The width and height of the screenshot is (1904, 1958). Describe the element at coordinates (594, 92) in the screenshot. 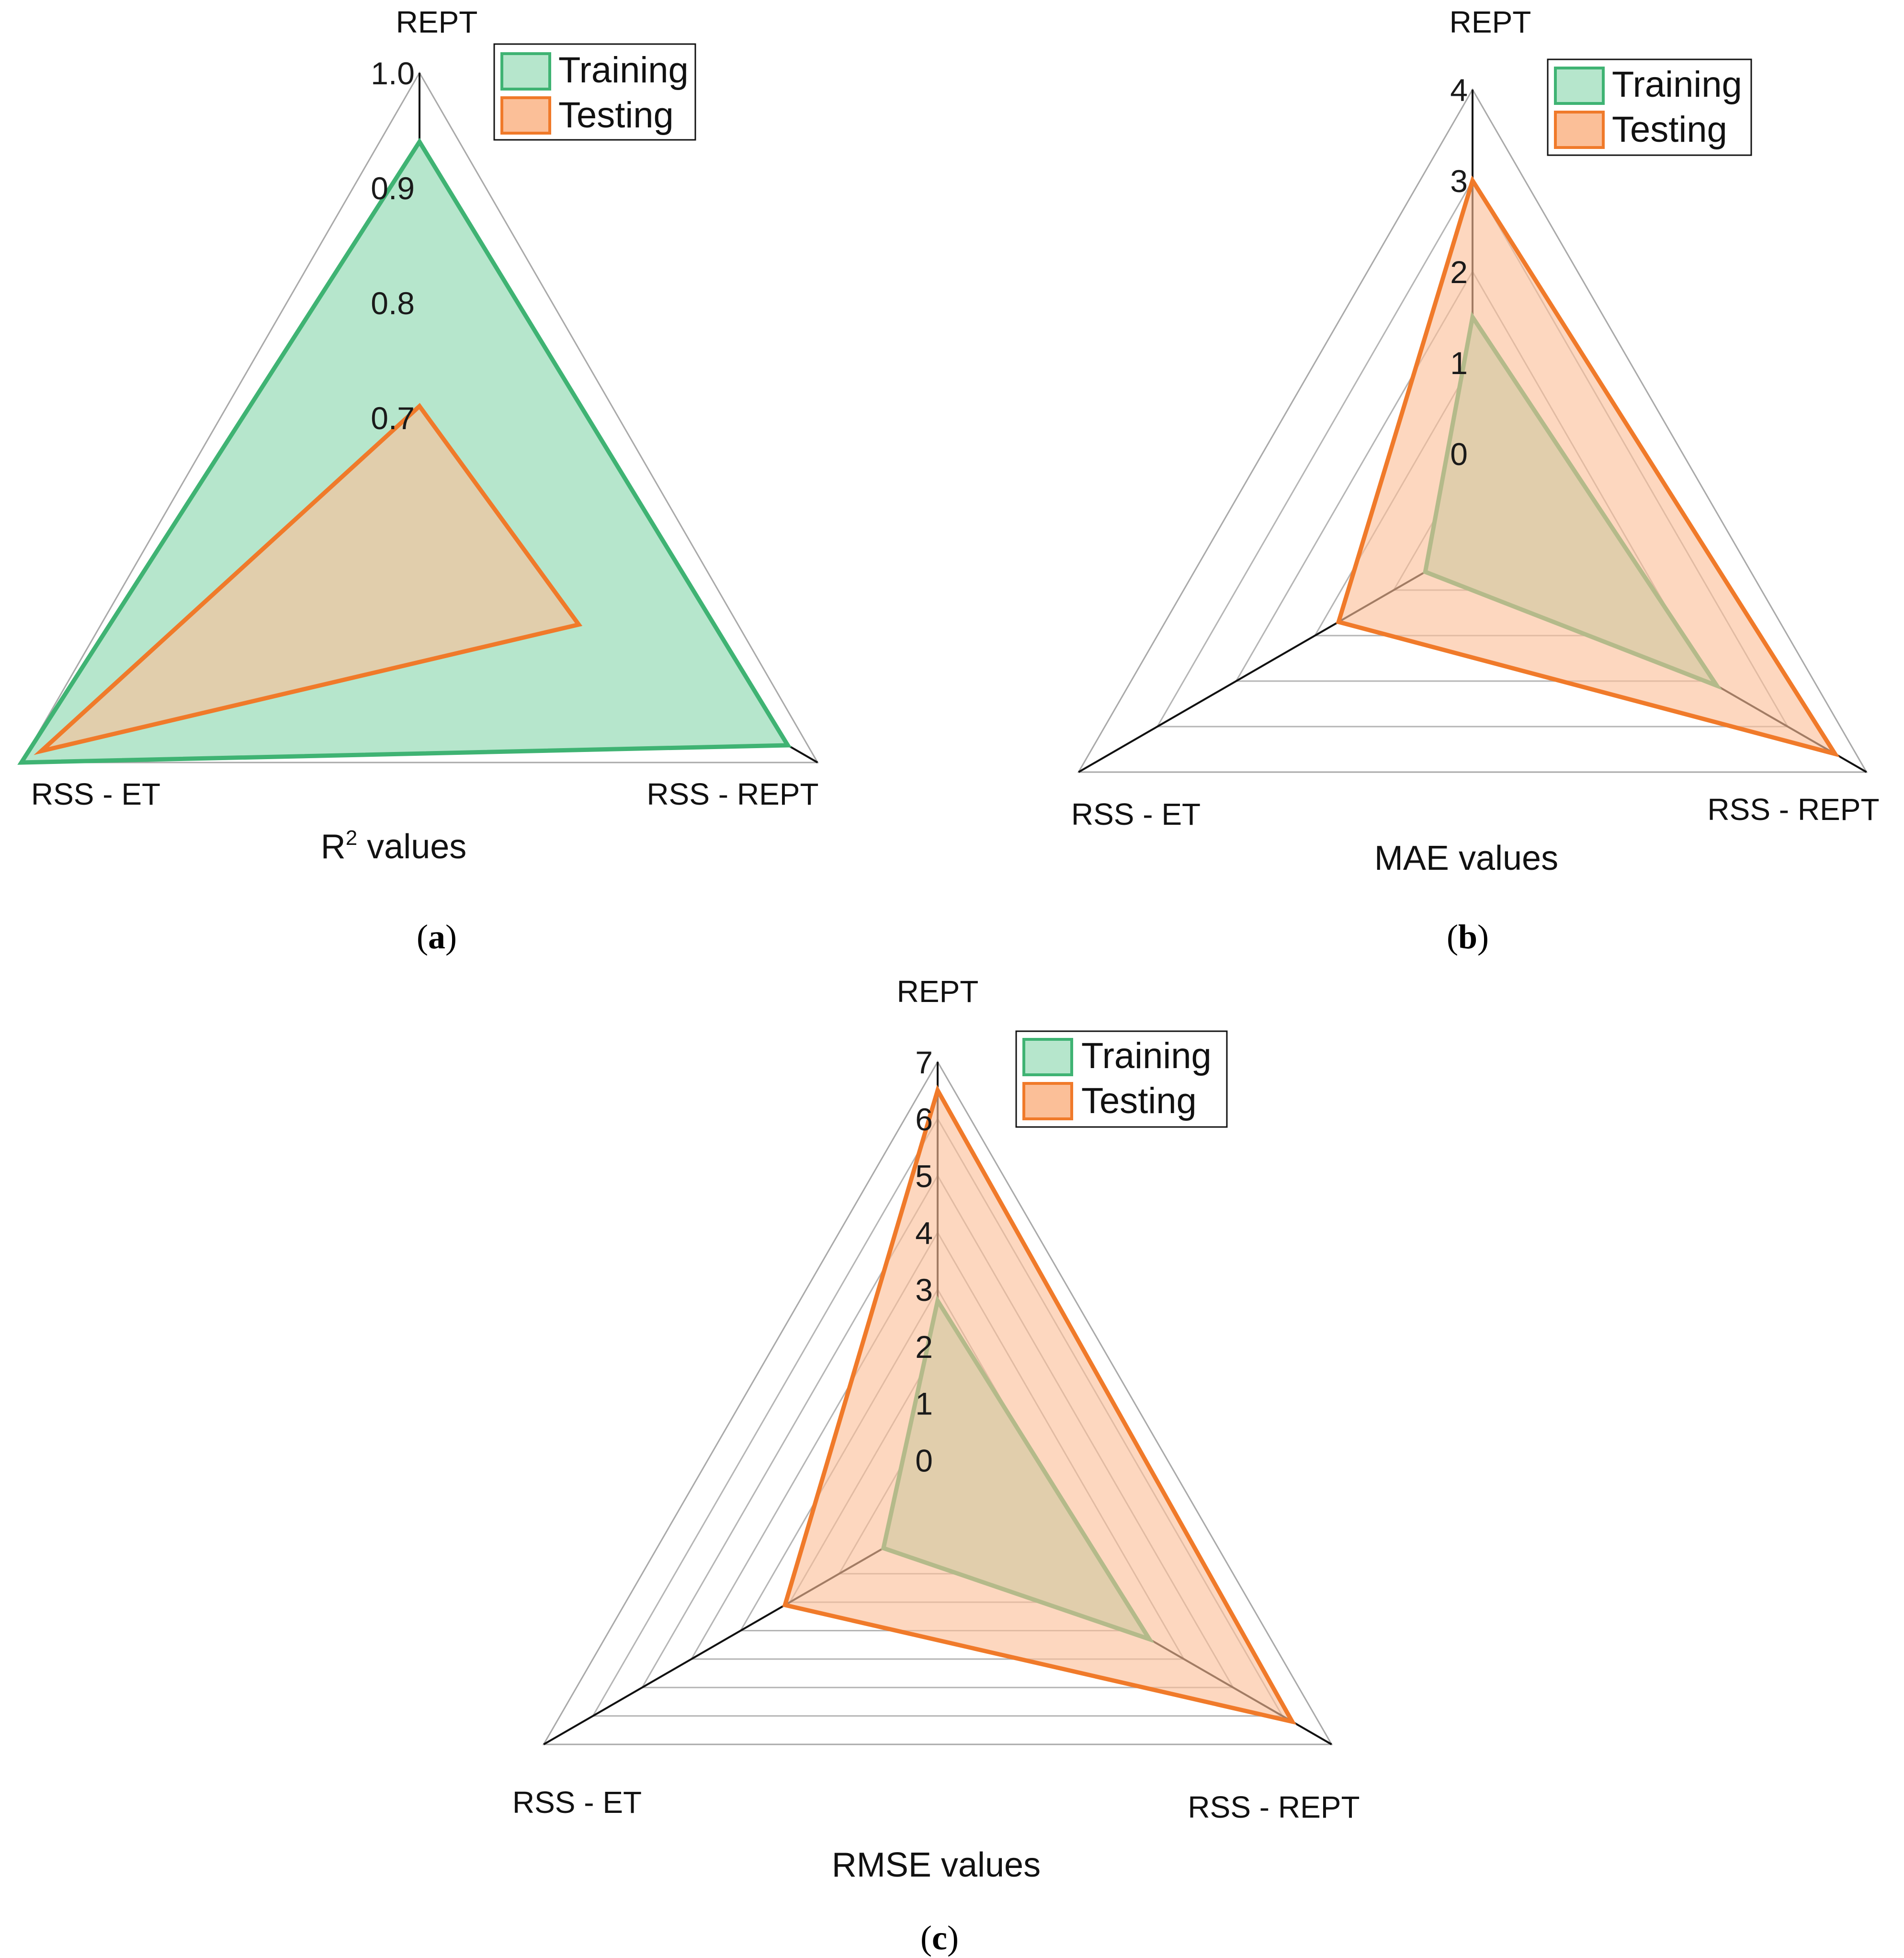

I see `legend-a: Training Testing` at that location.